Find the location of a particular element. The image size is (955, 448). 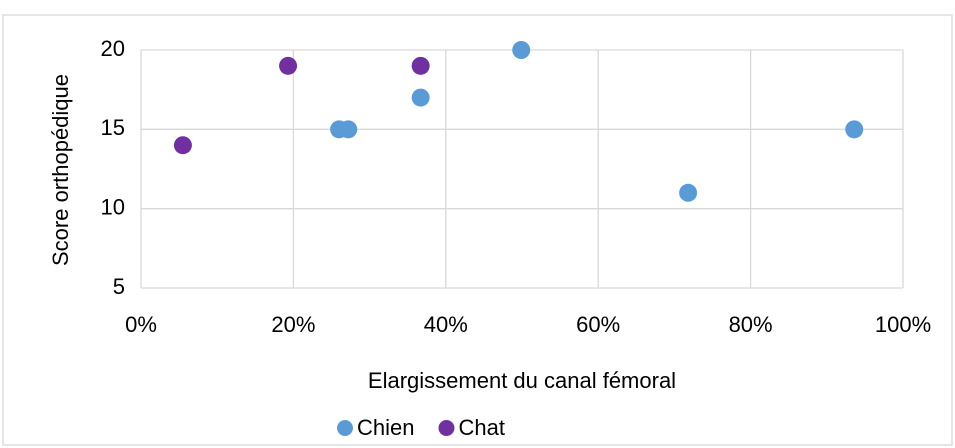

x-tick-label: 80% is located at coordinates (751, 324).